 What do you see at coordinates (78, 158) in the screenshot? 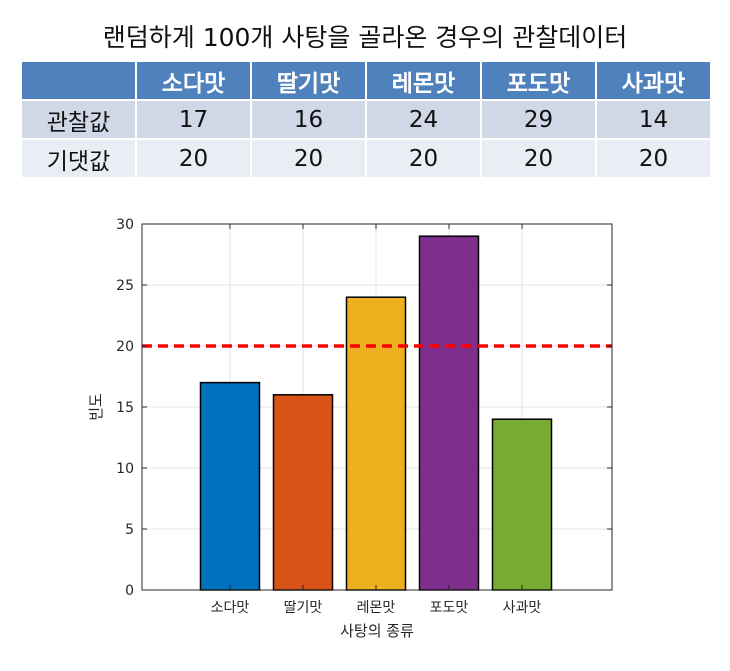
I see `row-header: 기댓값` at bounding box center [78, 158].